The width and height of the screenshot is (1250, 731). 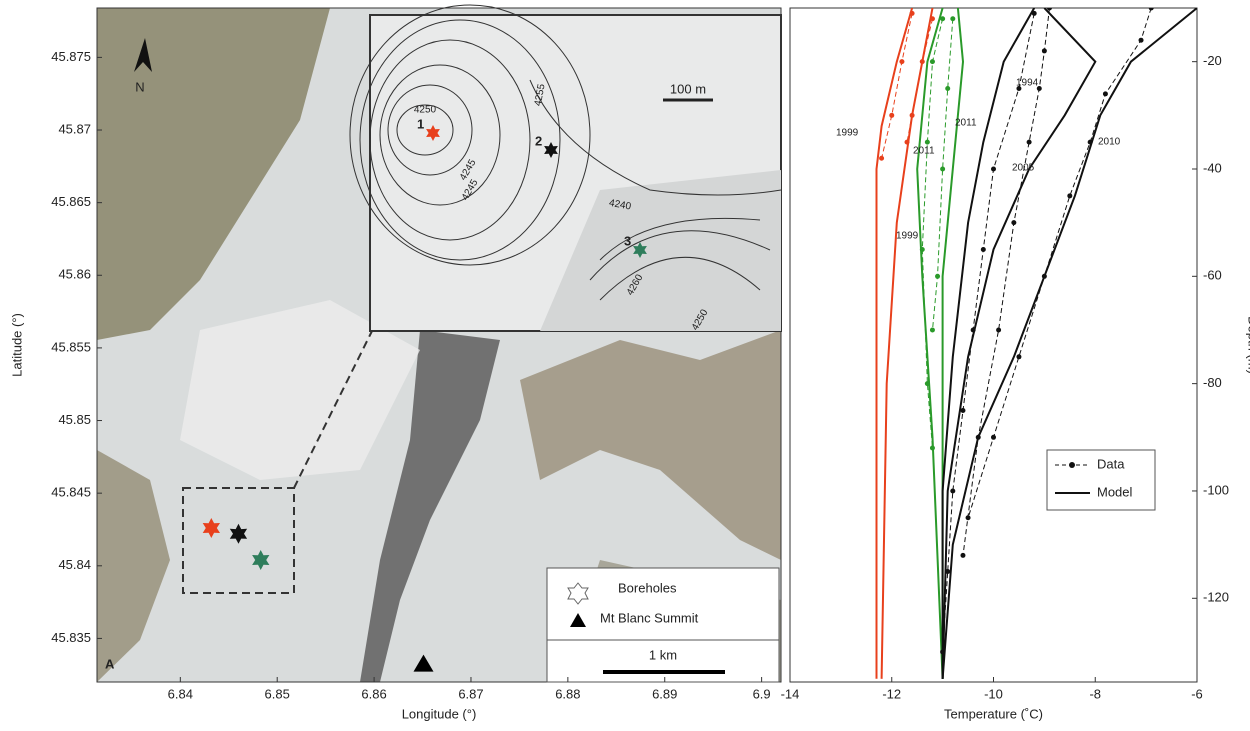 I want to click on x-tick-label: 6.89, so click(x=664, y=693).